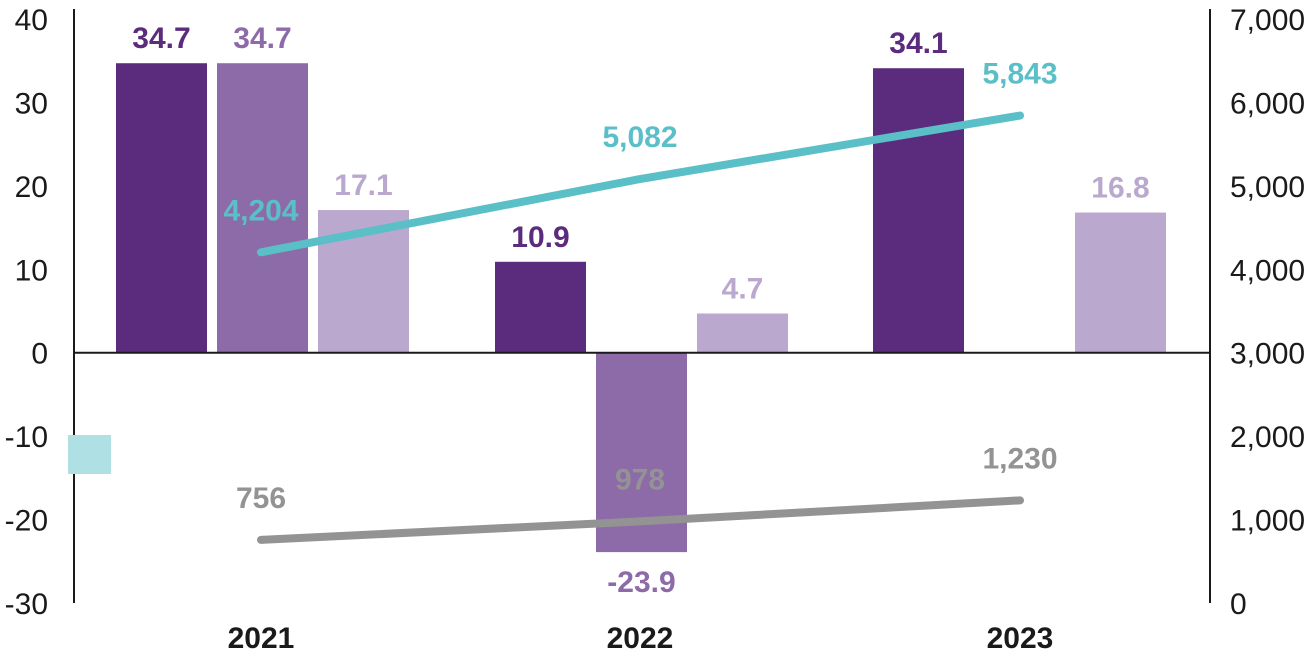  Describe the element at coordinates (743, 289) in the screenshot. I see `bar-data-label: 4.7` at that location.